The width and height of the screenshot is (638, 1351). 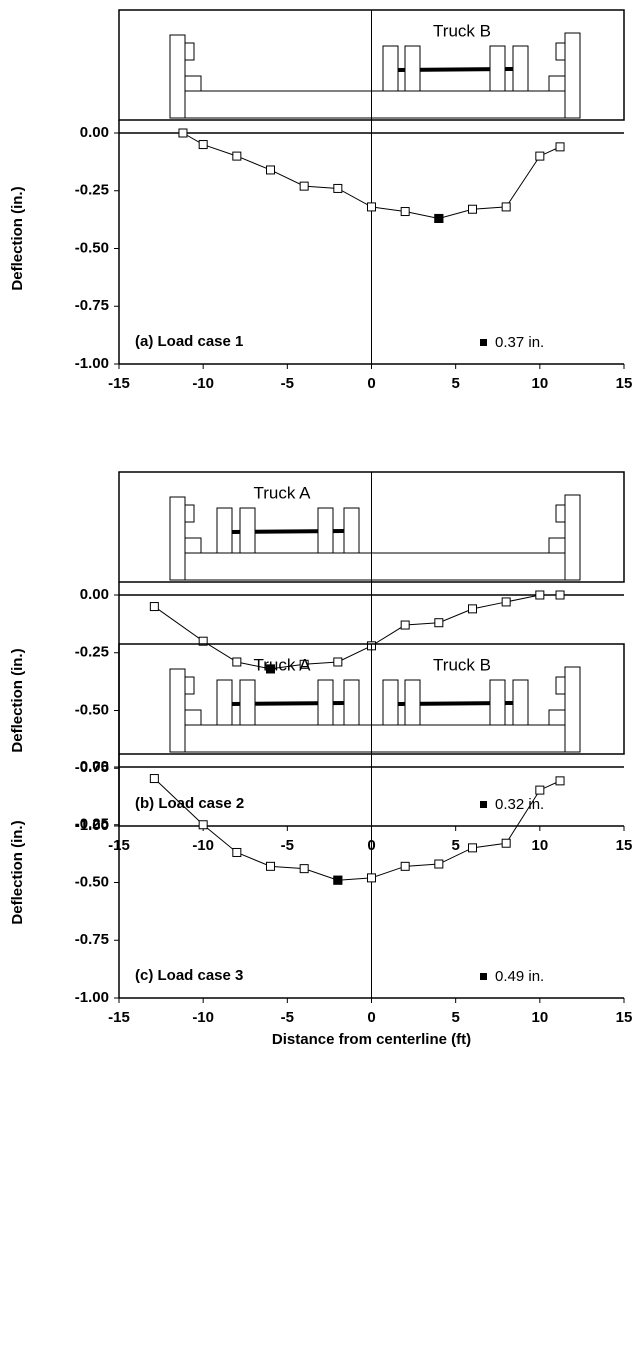 What do you see at coordinates (119, 1017) in the screenshot?
I see `x-tick-label: -15` at bounding box center [119, 1017].